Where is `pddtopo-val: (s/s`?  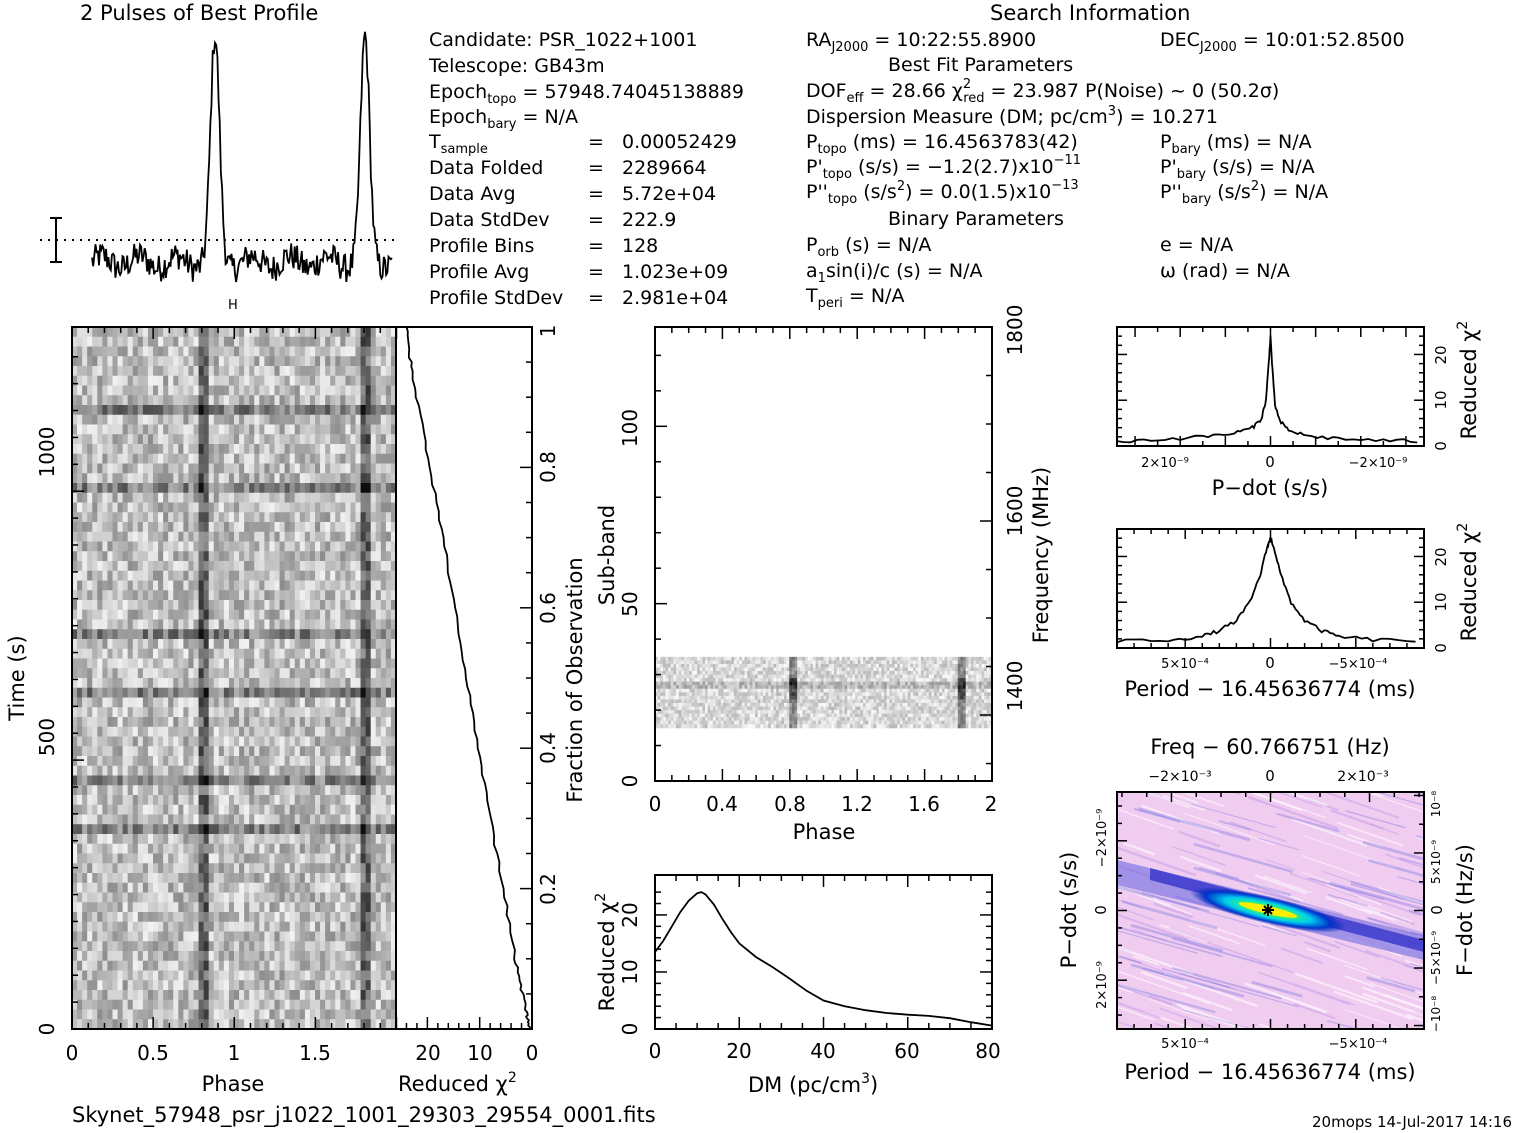 pddtopo-val: (s/s is located at coordinates (877, 192).